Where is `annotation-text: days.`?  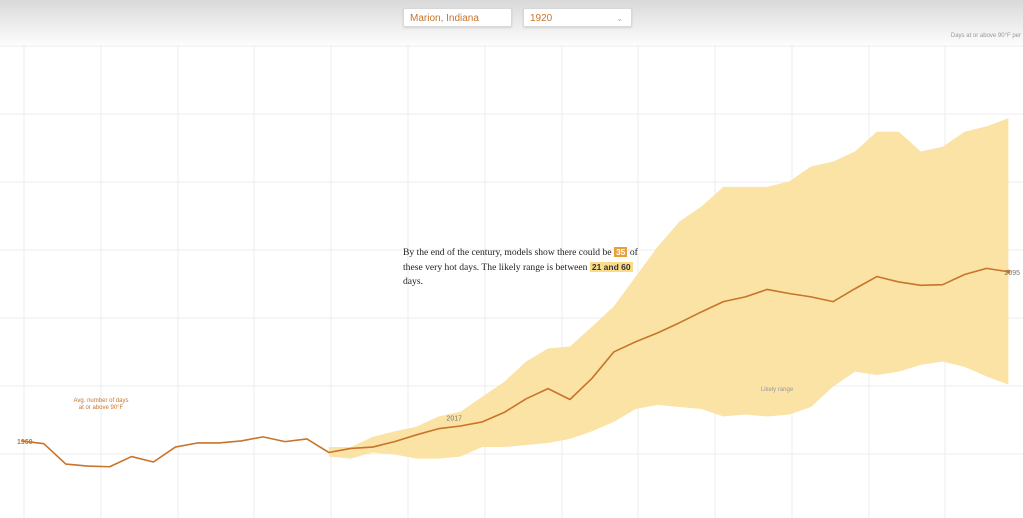
annotation-text: days. is located at coordinates (413, 281).